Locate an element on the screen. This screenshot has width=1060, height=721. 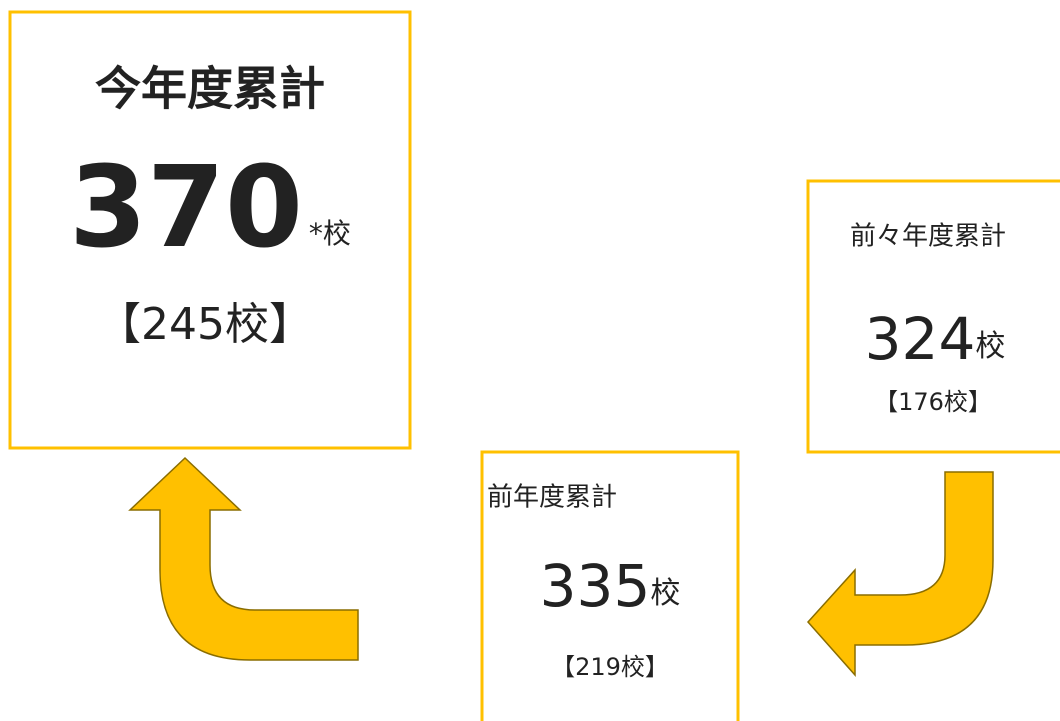
box-title: 前年度累計 is located at coordinates (552, 498).